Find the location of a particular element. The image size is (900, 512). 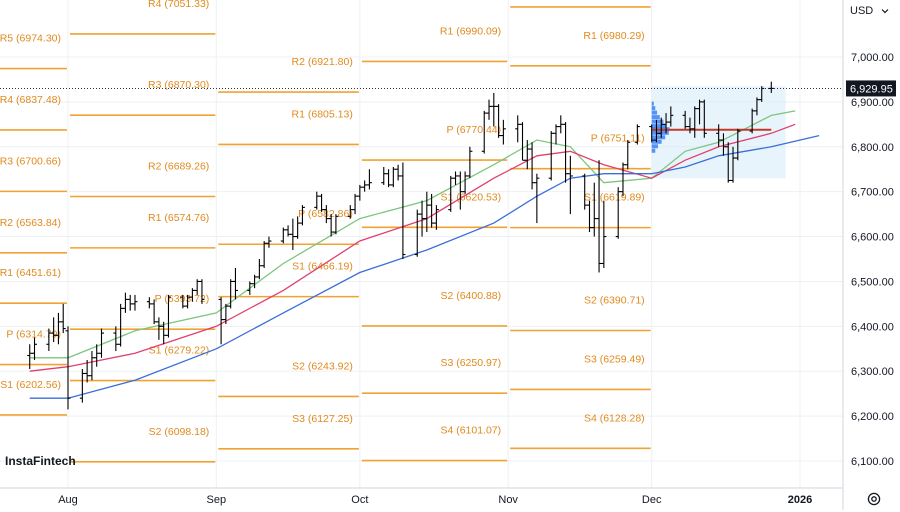

current-price-label: 6,929.95 is located at coordinates (871, 89).